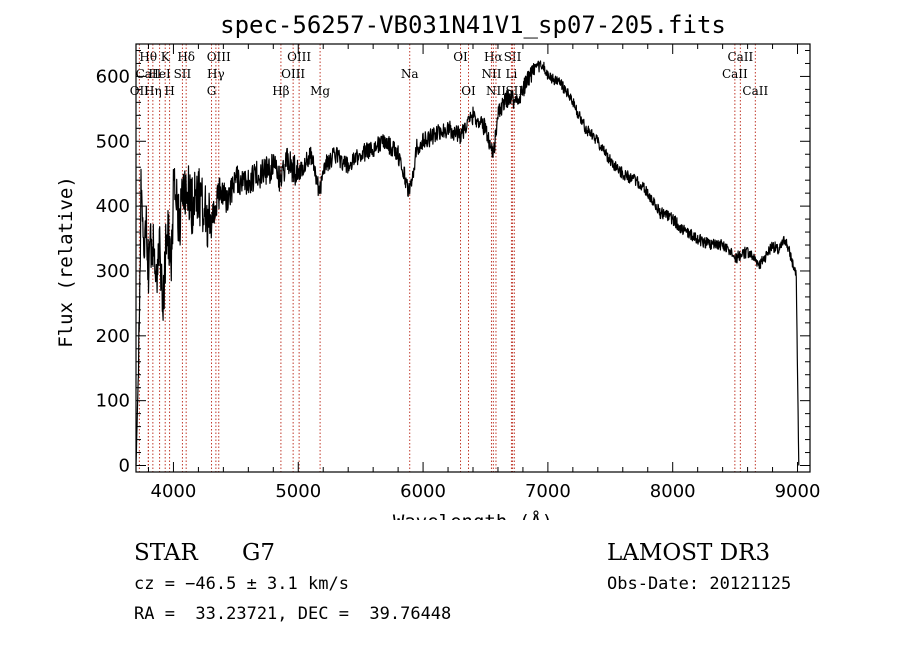 This screenshot has width=900, height=649. I want to click on line-marker-label: Na, so click(410, 74).